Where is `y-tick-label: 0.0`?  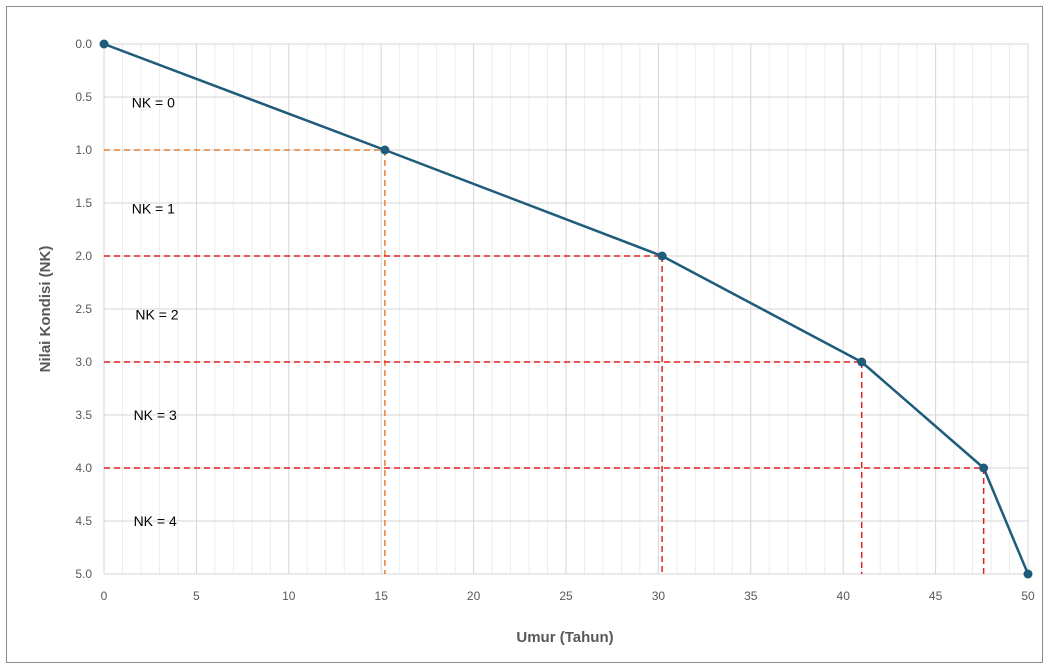
y-tick-label: 0.0 is located at coordinates (83, 44).